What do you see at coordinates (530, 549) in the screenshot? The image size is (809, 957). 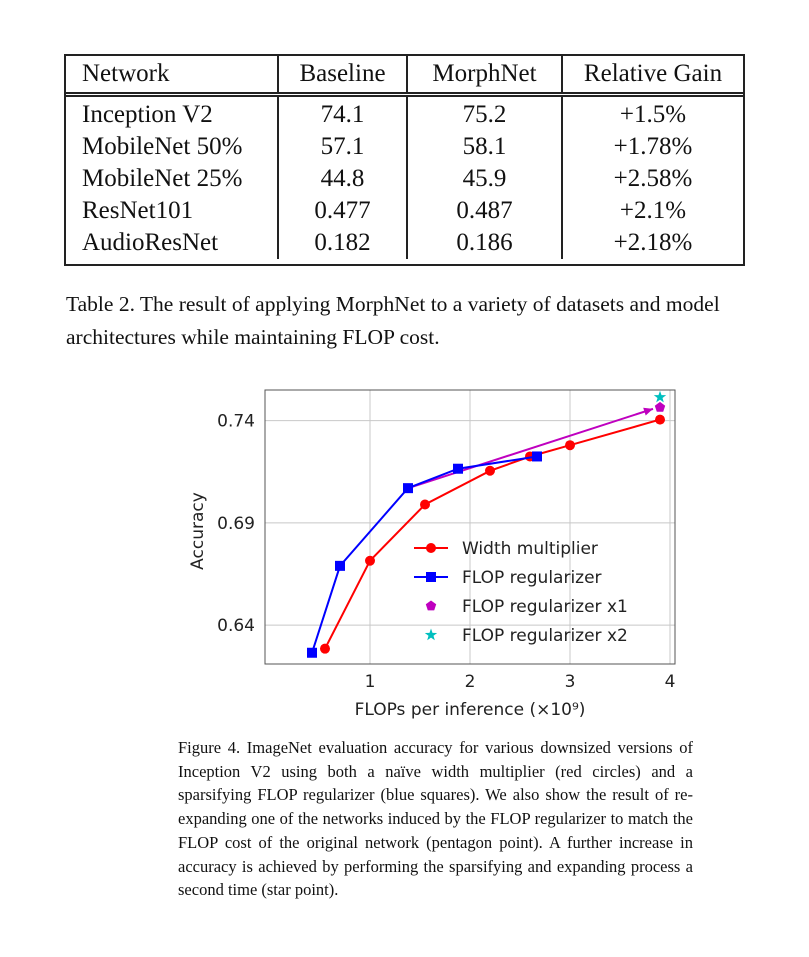 I see `legend-entry-label: Width multiplier` at bounding box center [530, 549].